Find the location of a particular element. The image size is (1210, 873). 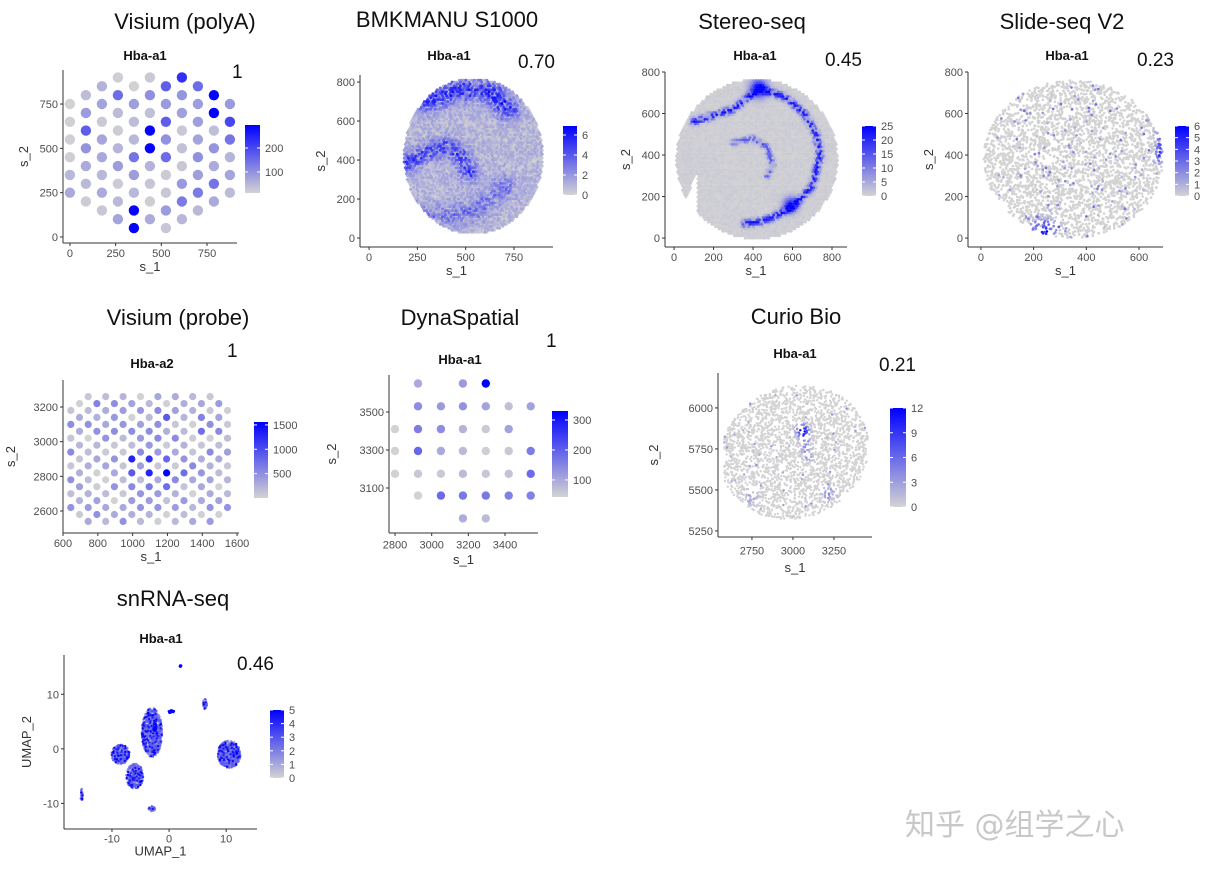

legend-tick-label: 6 is located at coordinates (585, 136).